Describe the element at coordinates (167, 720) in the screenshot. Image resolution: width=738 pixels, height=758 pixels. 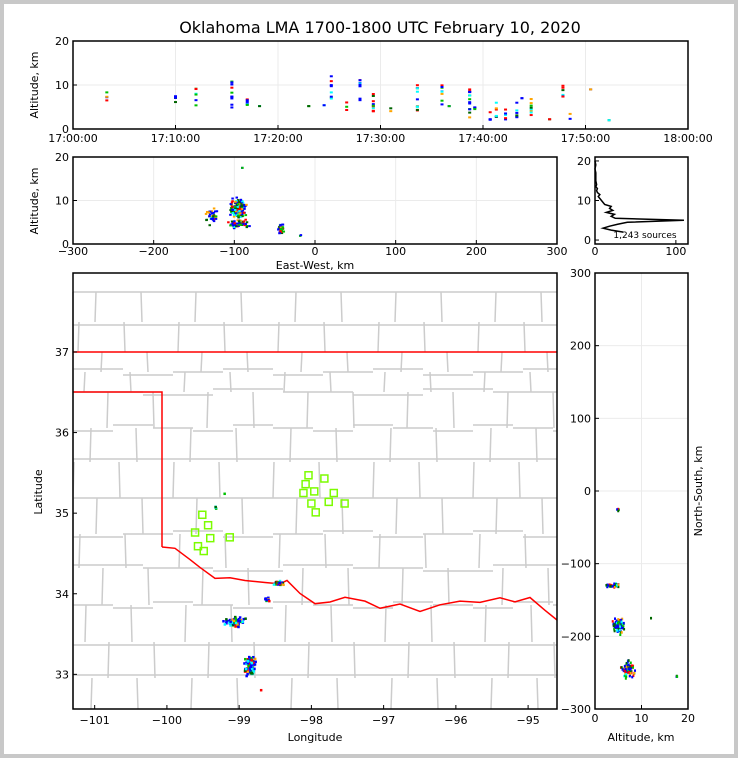
I see `x-tick-label: −100` at that location.